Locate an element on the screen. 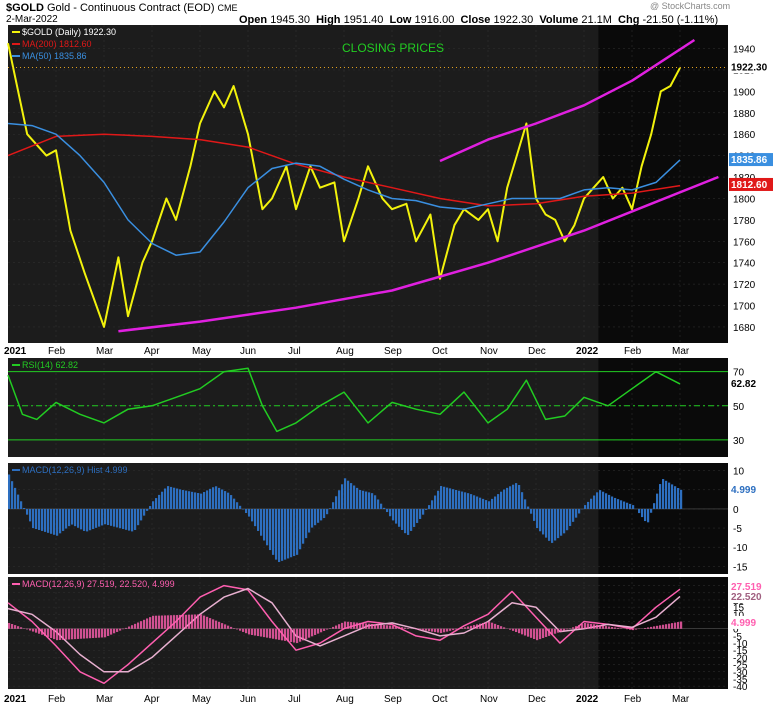 The image size is (774, 711). y-tick-label: 30 is located at coordinates (739, 441).